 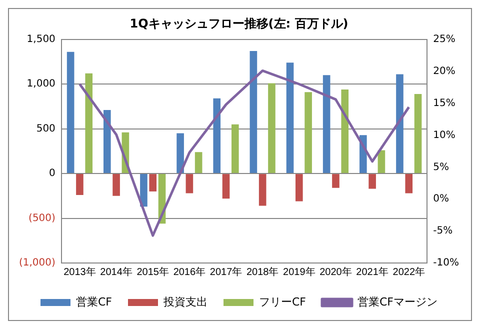 What do you see at coordinates (189, 272) in the screenshot?
I see `x-tick-label: 2016年` at bounding box center [189, 272].